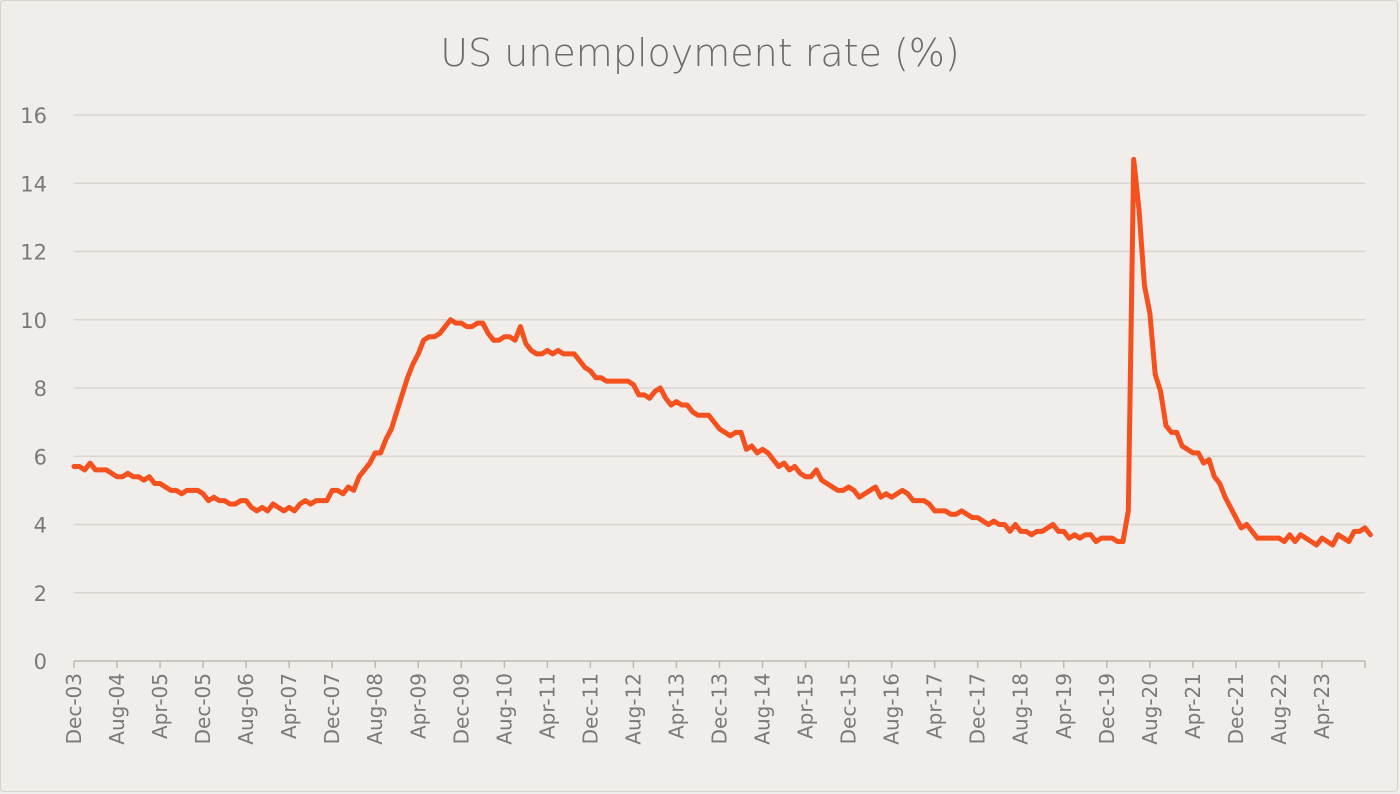 The image size is (1400, 794). What do you see at coordinates (1107, 708) in the screenshot?
I see `x-tick-label: Dec-19` at bounding box center [1107, 708].